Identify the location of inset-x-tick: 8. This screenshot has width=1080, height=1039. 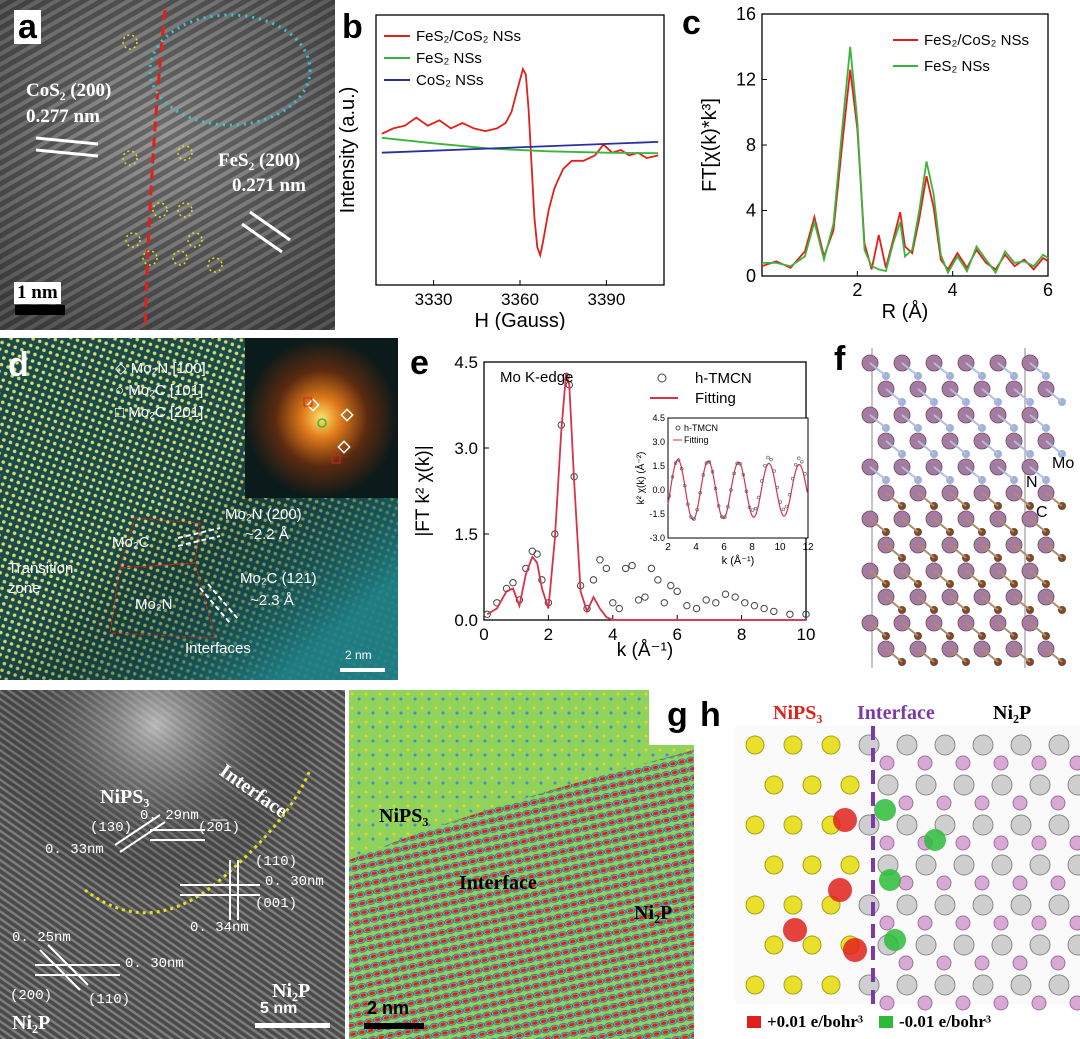
(752, 547).